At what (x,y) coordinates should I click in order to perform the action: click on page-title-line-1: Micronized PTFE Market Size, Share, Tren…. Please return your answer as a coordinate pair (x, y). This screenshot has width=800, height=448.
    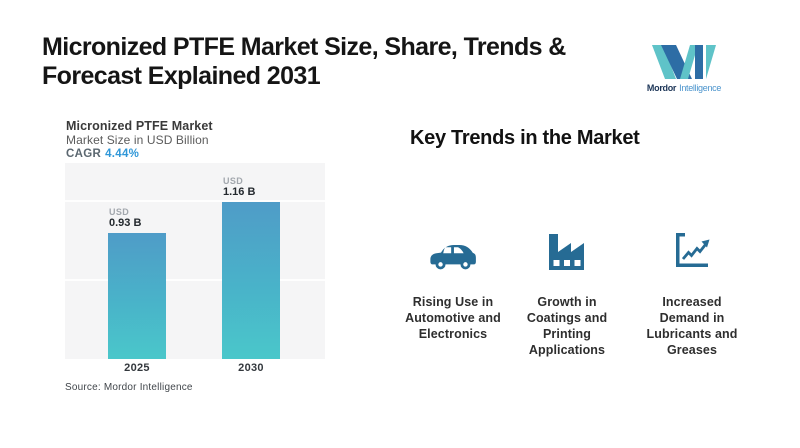
    Looking at the image, I should click on (304, 47).